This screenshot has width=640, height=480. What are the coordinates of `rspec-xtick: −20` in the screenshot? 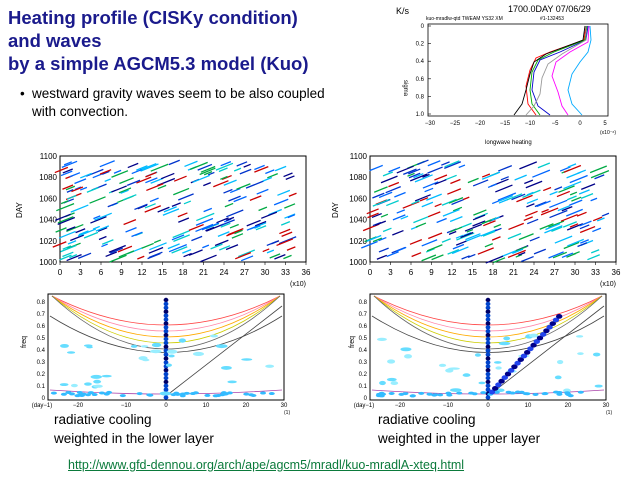 It's located at (400, 406).